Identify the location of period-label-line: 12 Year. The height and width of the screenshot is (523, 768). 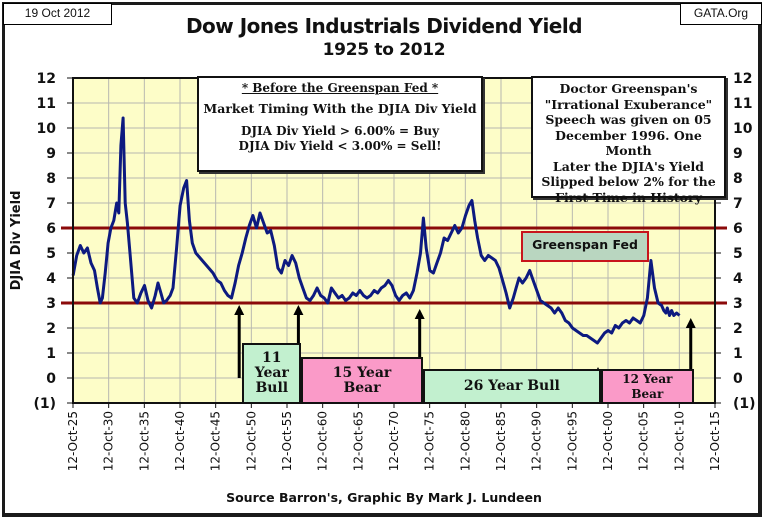
(647, 378).